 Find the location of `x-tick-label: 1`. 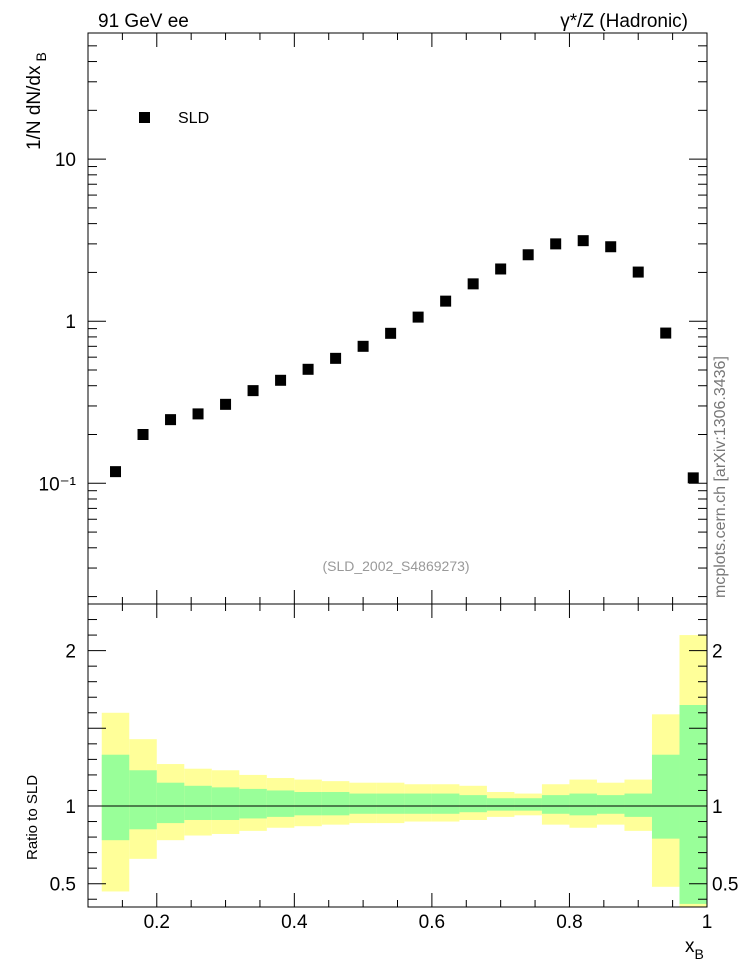

x-tick-label: 1 is located at coordinates (707, 922).